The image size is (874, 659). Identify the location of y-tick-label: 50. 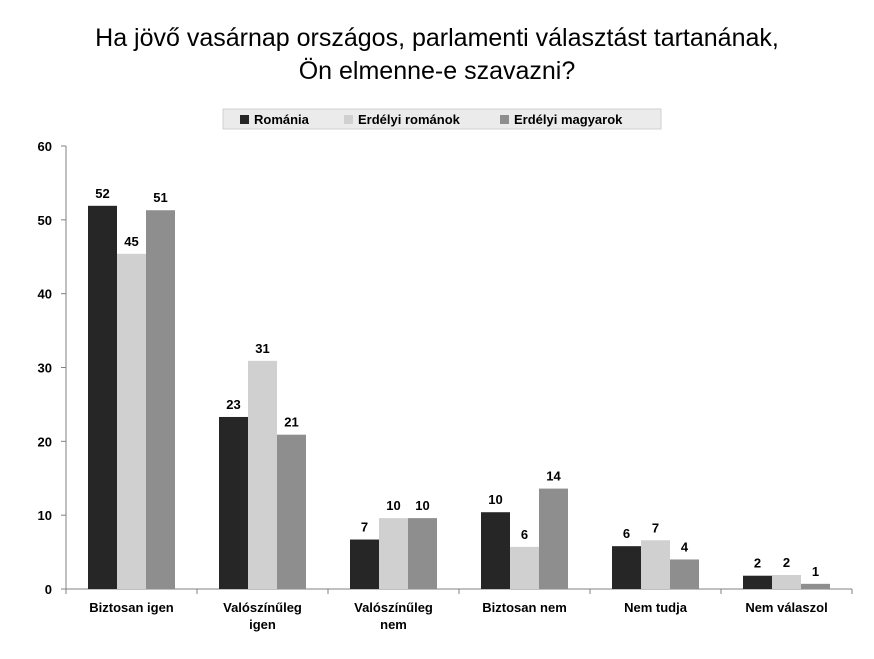
(45, 220).